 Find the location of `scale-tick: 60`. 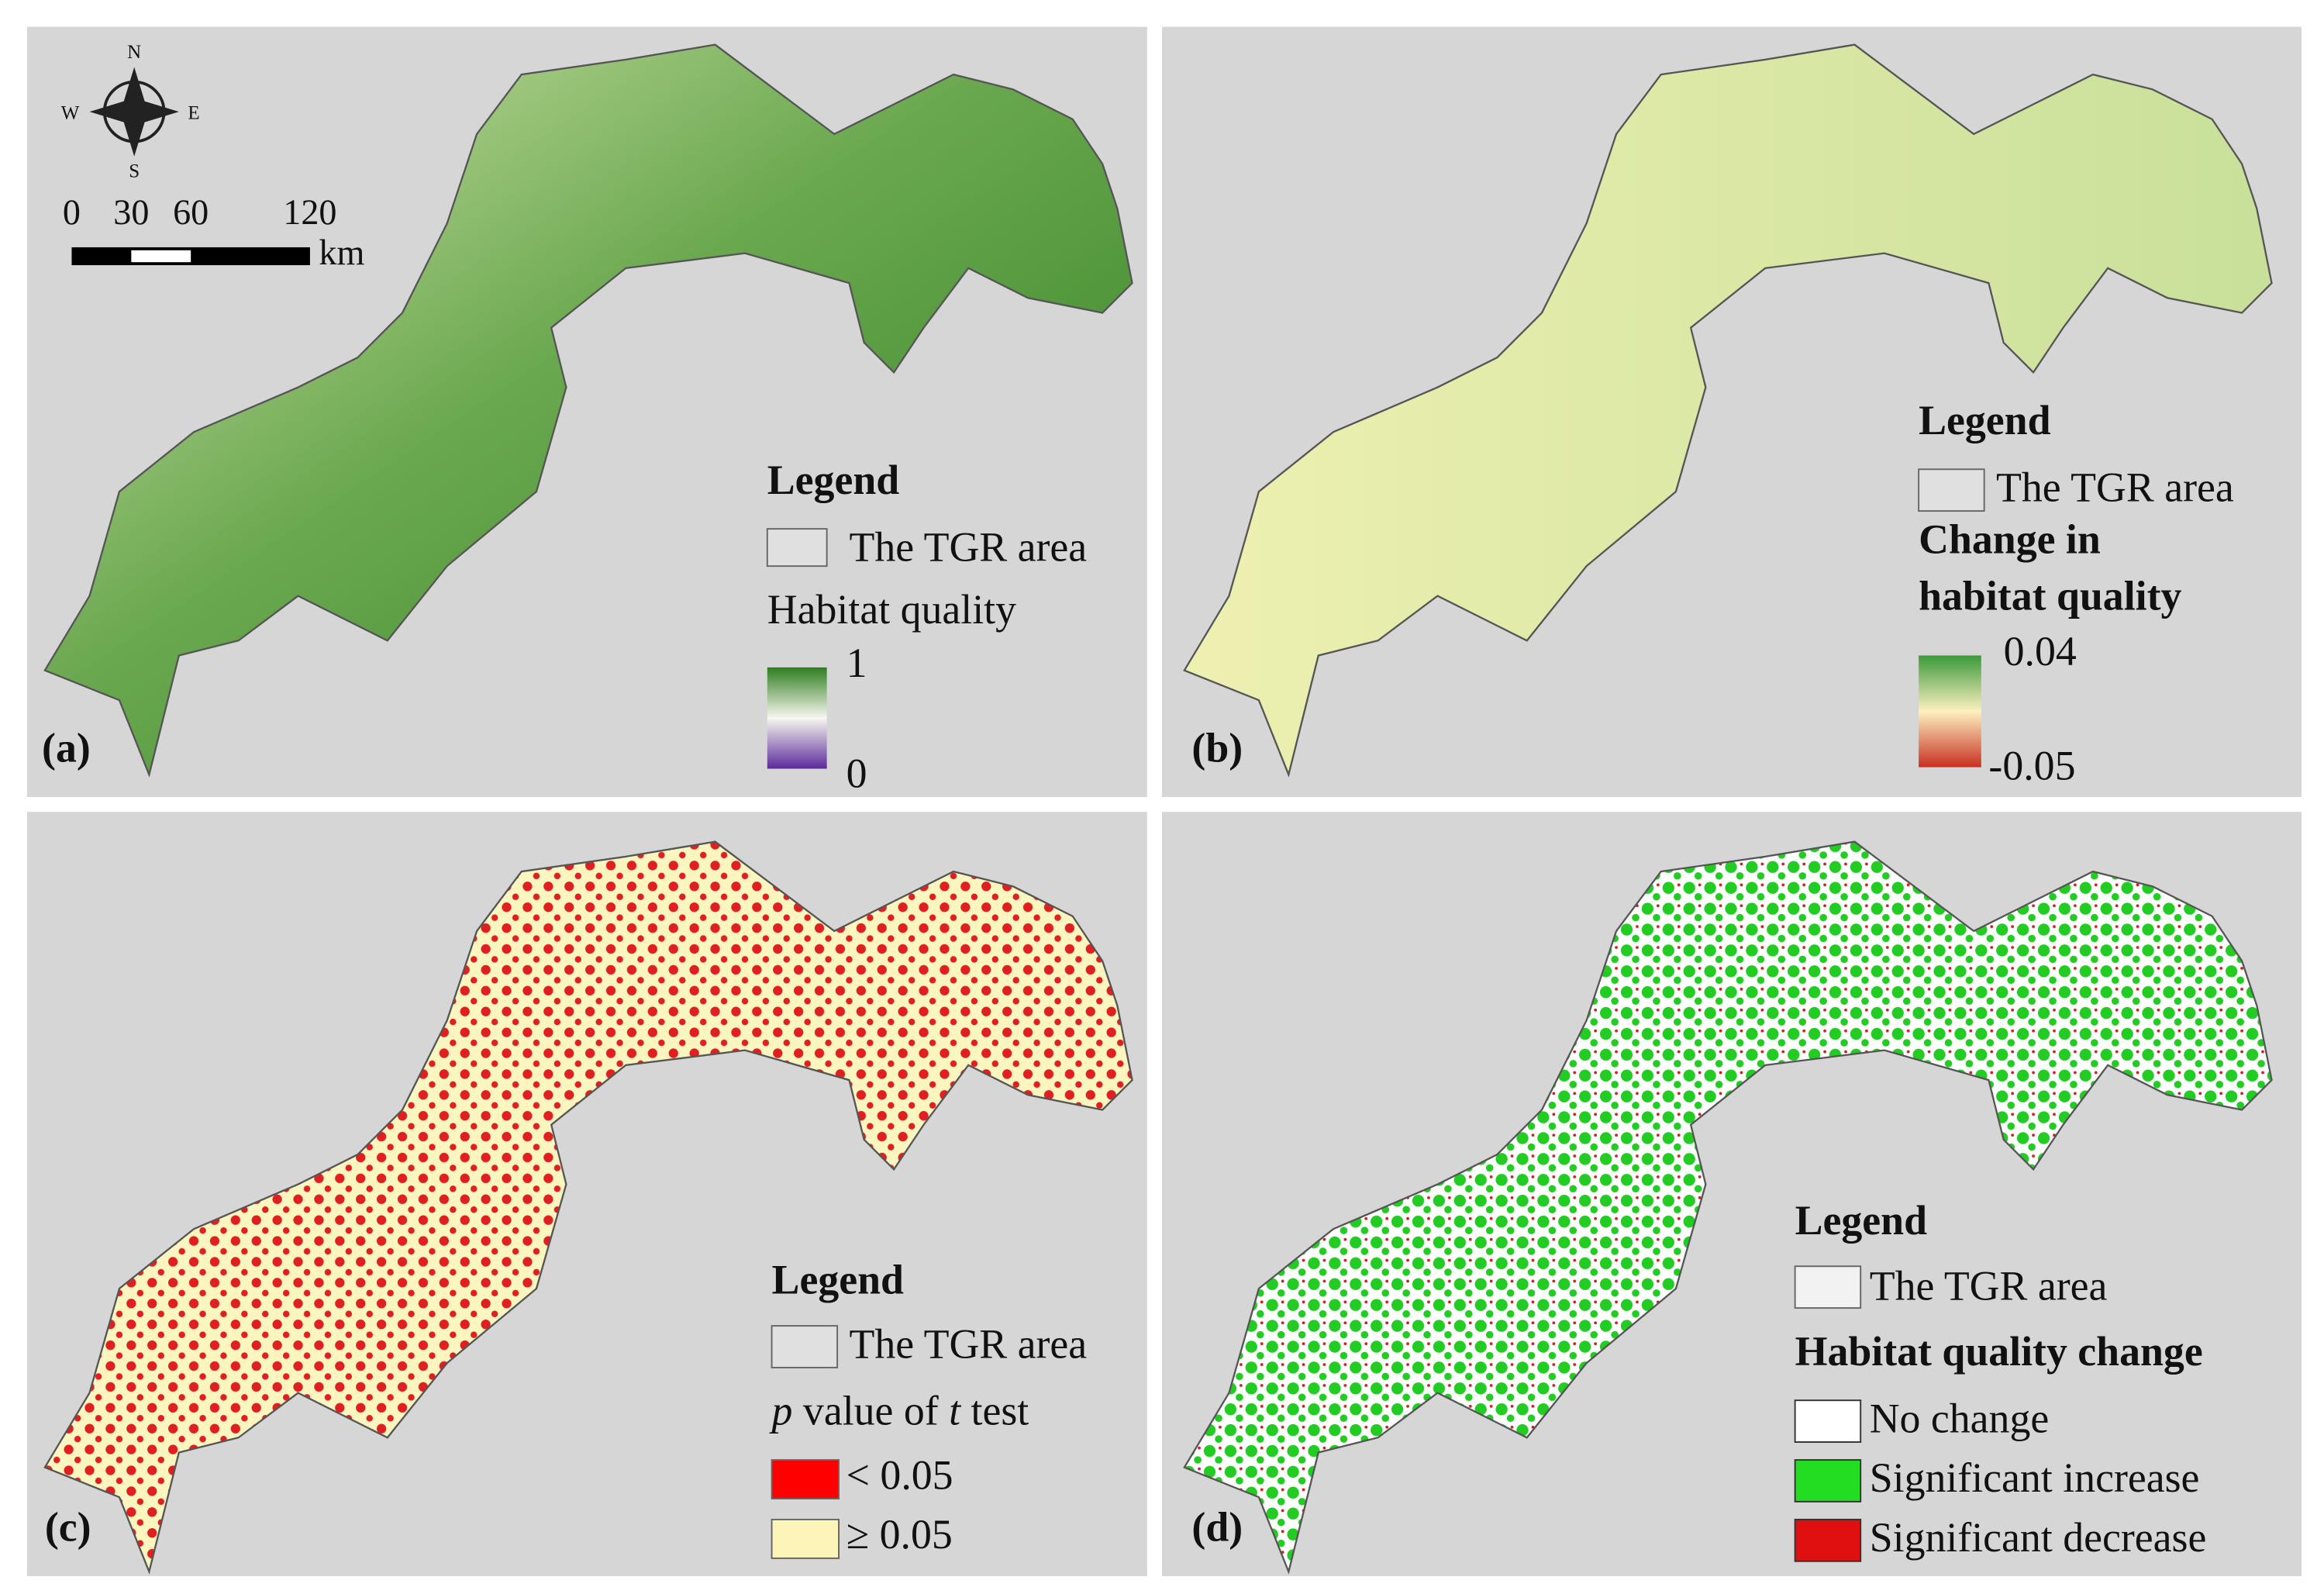

scale-tick: 60 is located at coordinates (191, 212).